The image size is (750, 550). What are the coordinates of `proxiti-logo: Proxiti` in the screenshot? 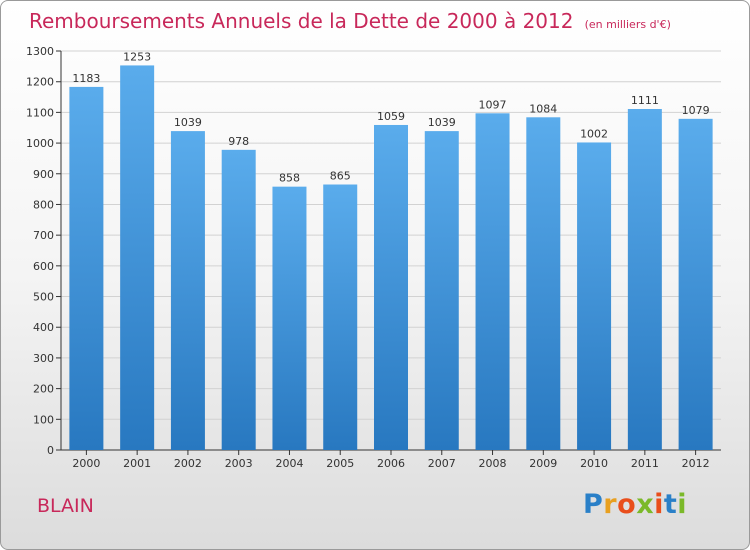 It's located at (635, 504).